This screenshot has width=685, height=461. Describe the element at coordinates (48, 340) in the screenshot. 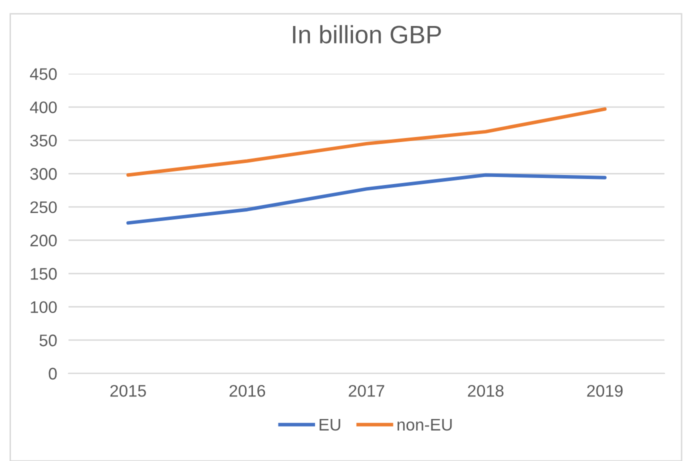

I see `y-tick-label: 50` at that location.